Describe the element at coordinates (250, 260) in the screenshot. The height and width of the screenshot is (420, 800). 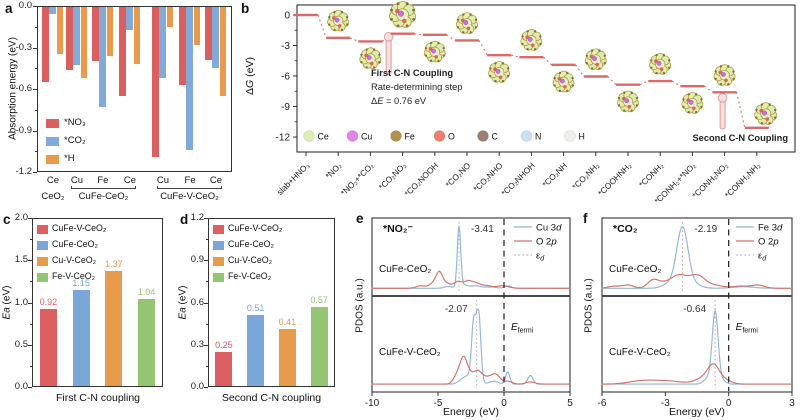
I see `d-legend-label: Cu-V-CeO₂` at that location.